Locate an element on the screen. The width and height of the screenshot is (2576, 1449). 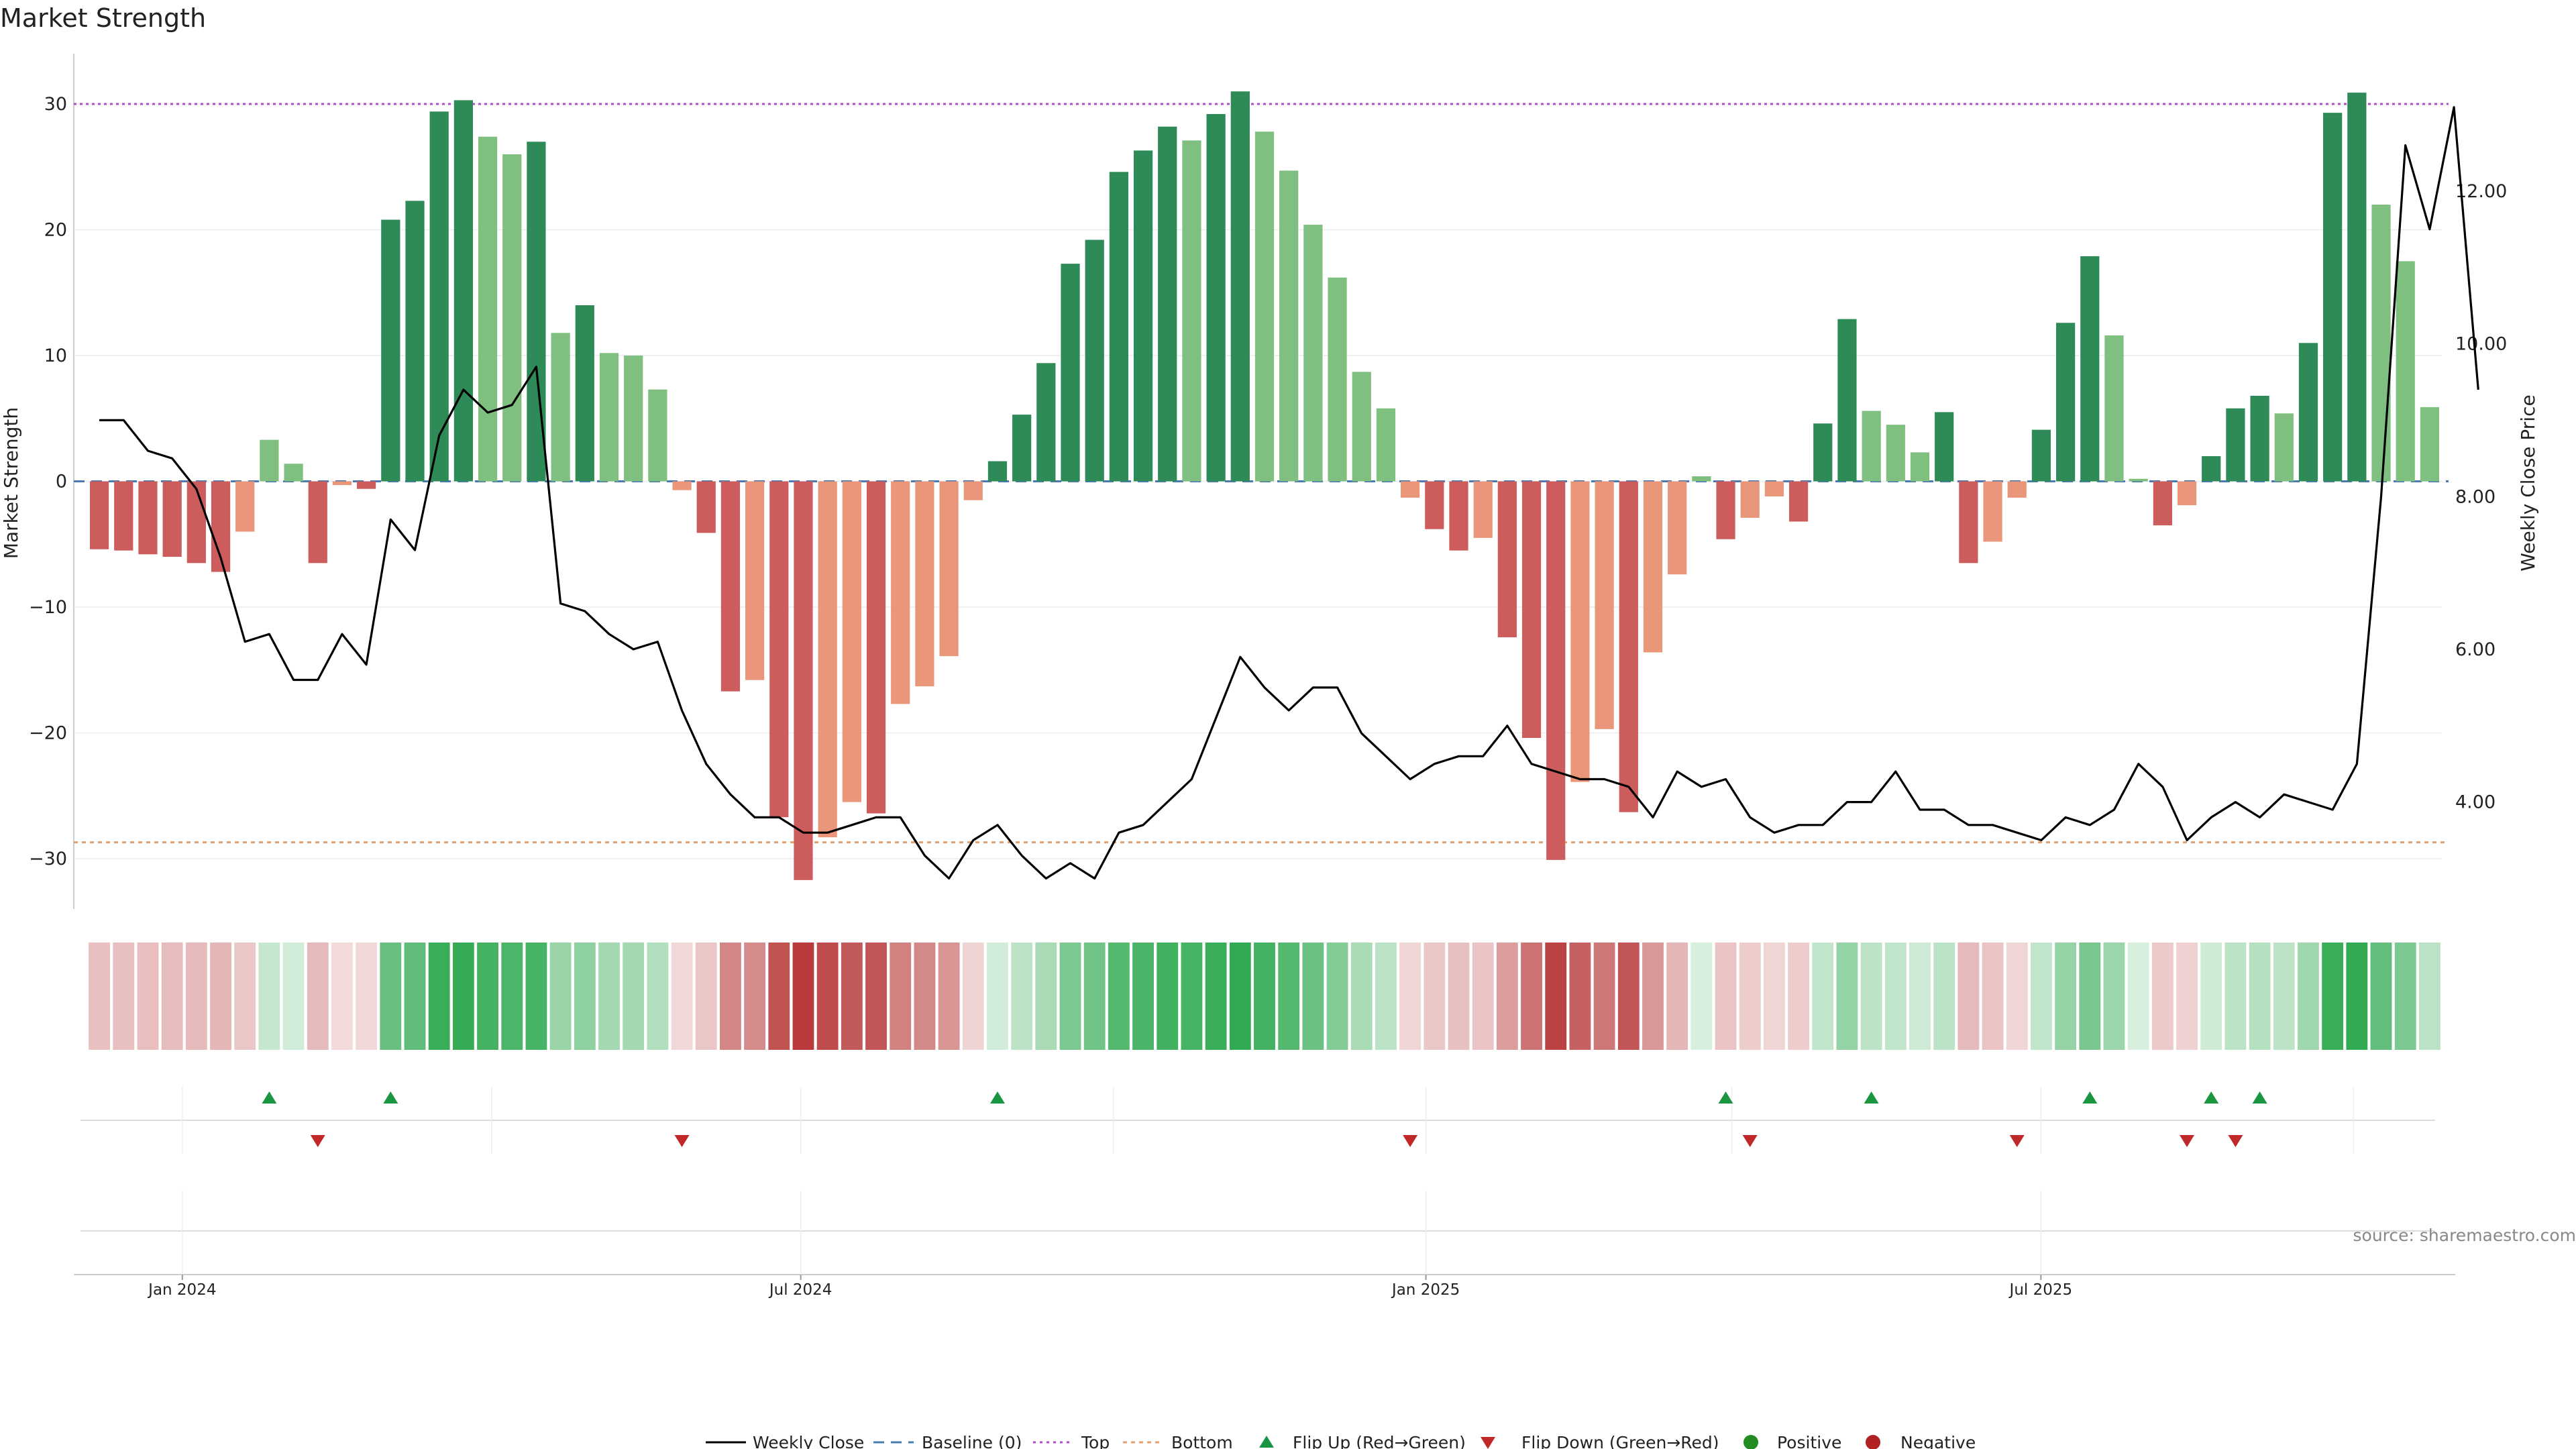
y-tick-label-left: 20 is located at coordinates (55, 230).